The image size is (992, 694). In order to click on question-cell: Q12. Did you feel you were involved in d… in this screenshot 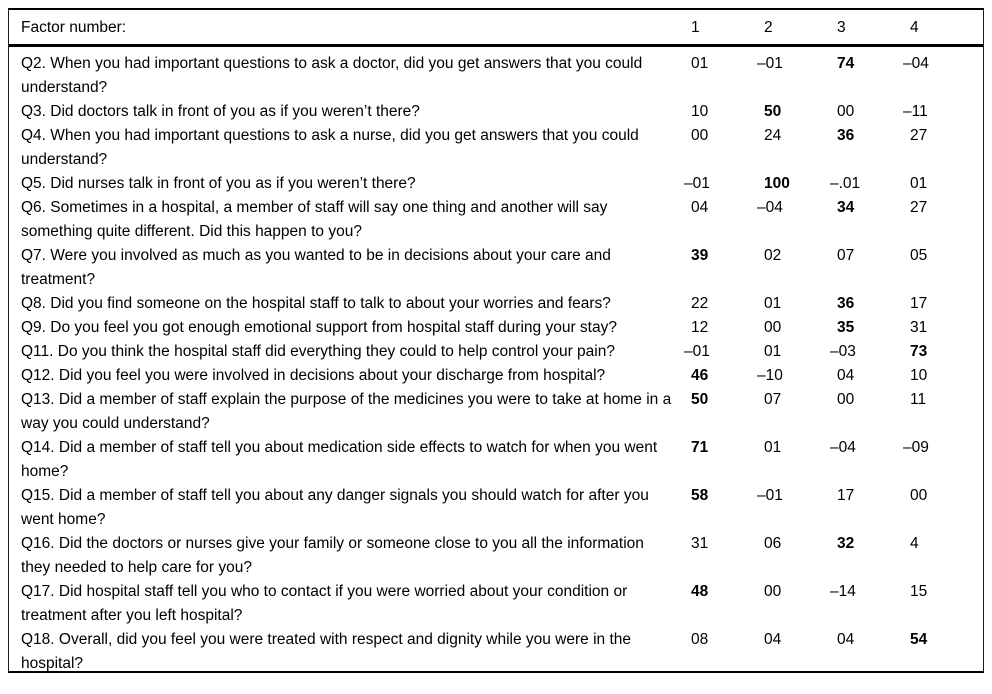, I will do `click(313, 375)`.